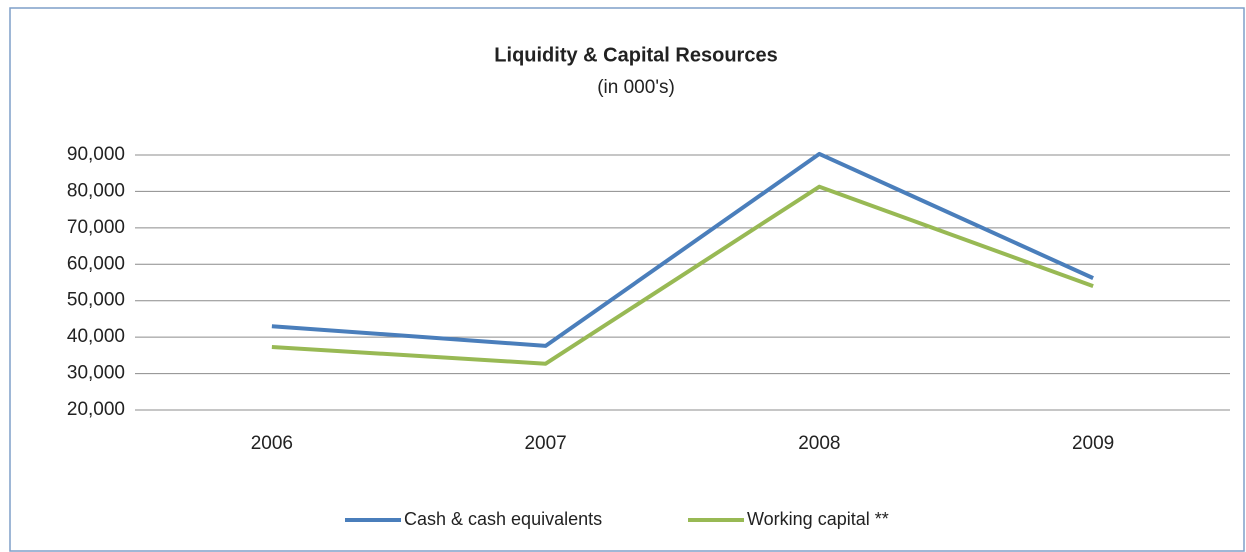  What do you see at coordinates (96, 227) in the screenshot?
I see `y-tick-label: 70,000` at bounding box center [96, 227].